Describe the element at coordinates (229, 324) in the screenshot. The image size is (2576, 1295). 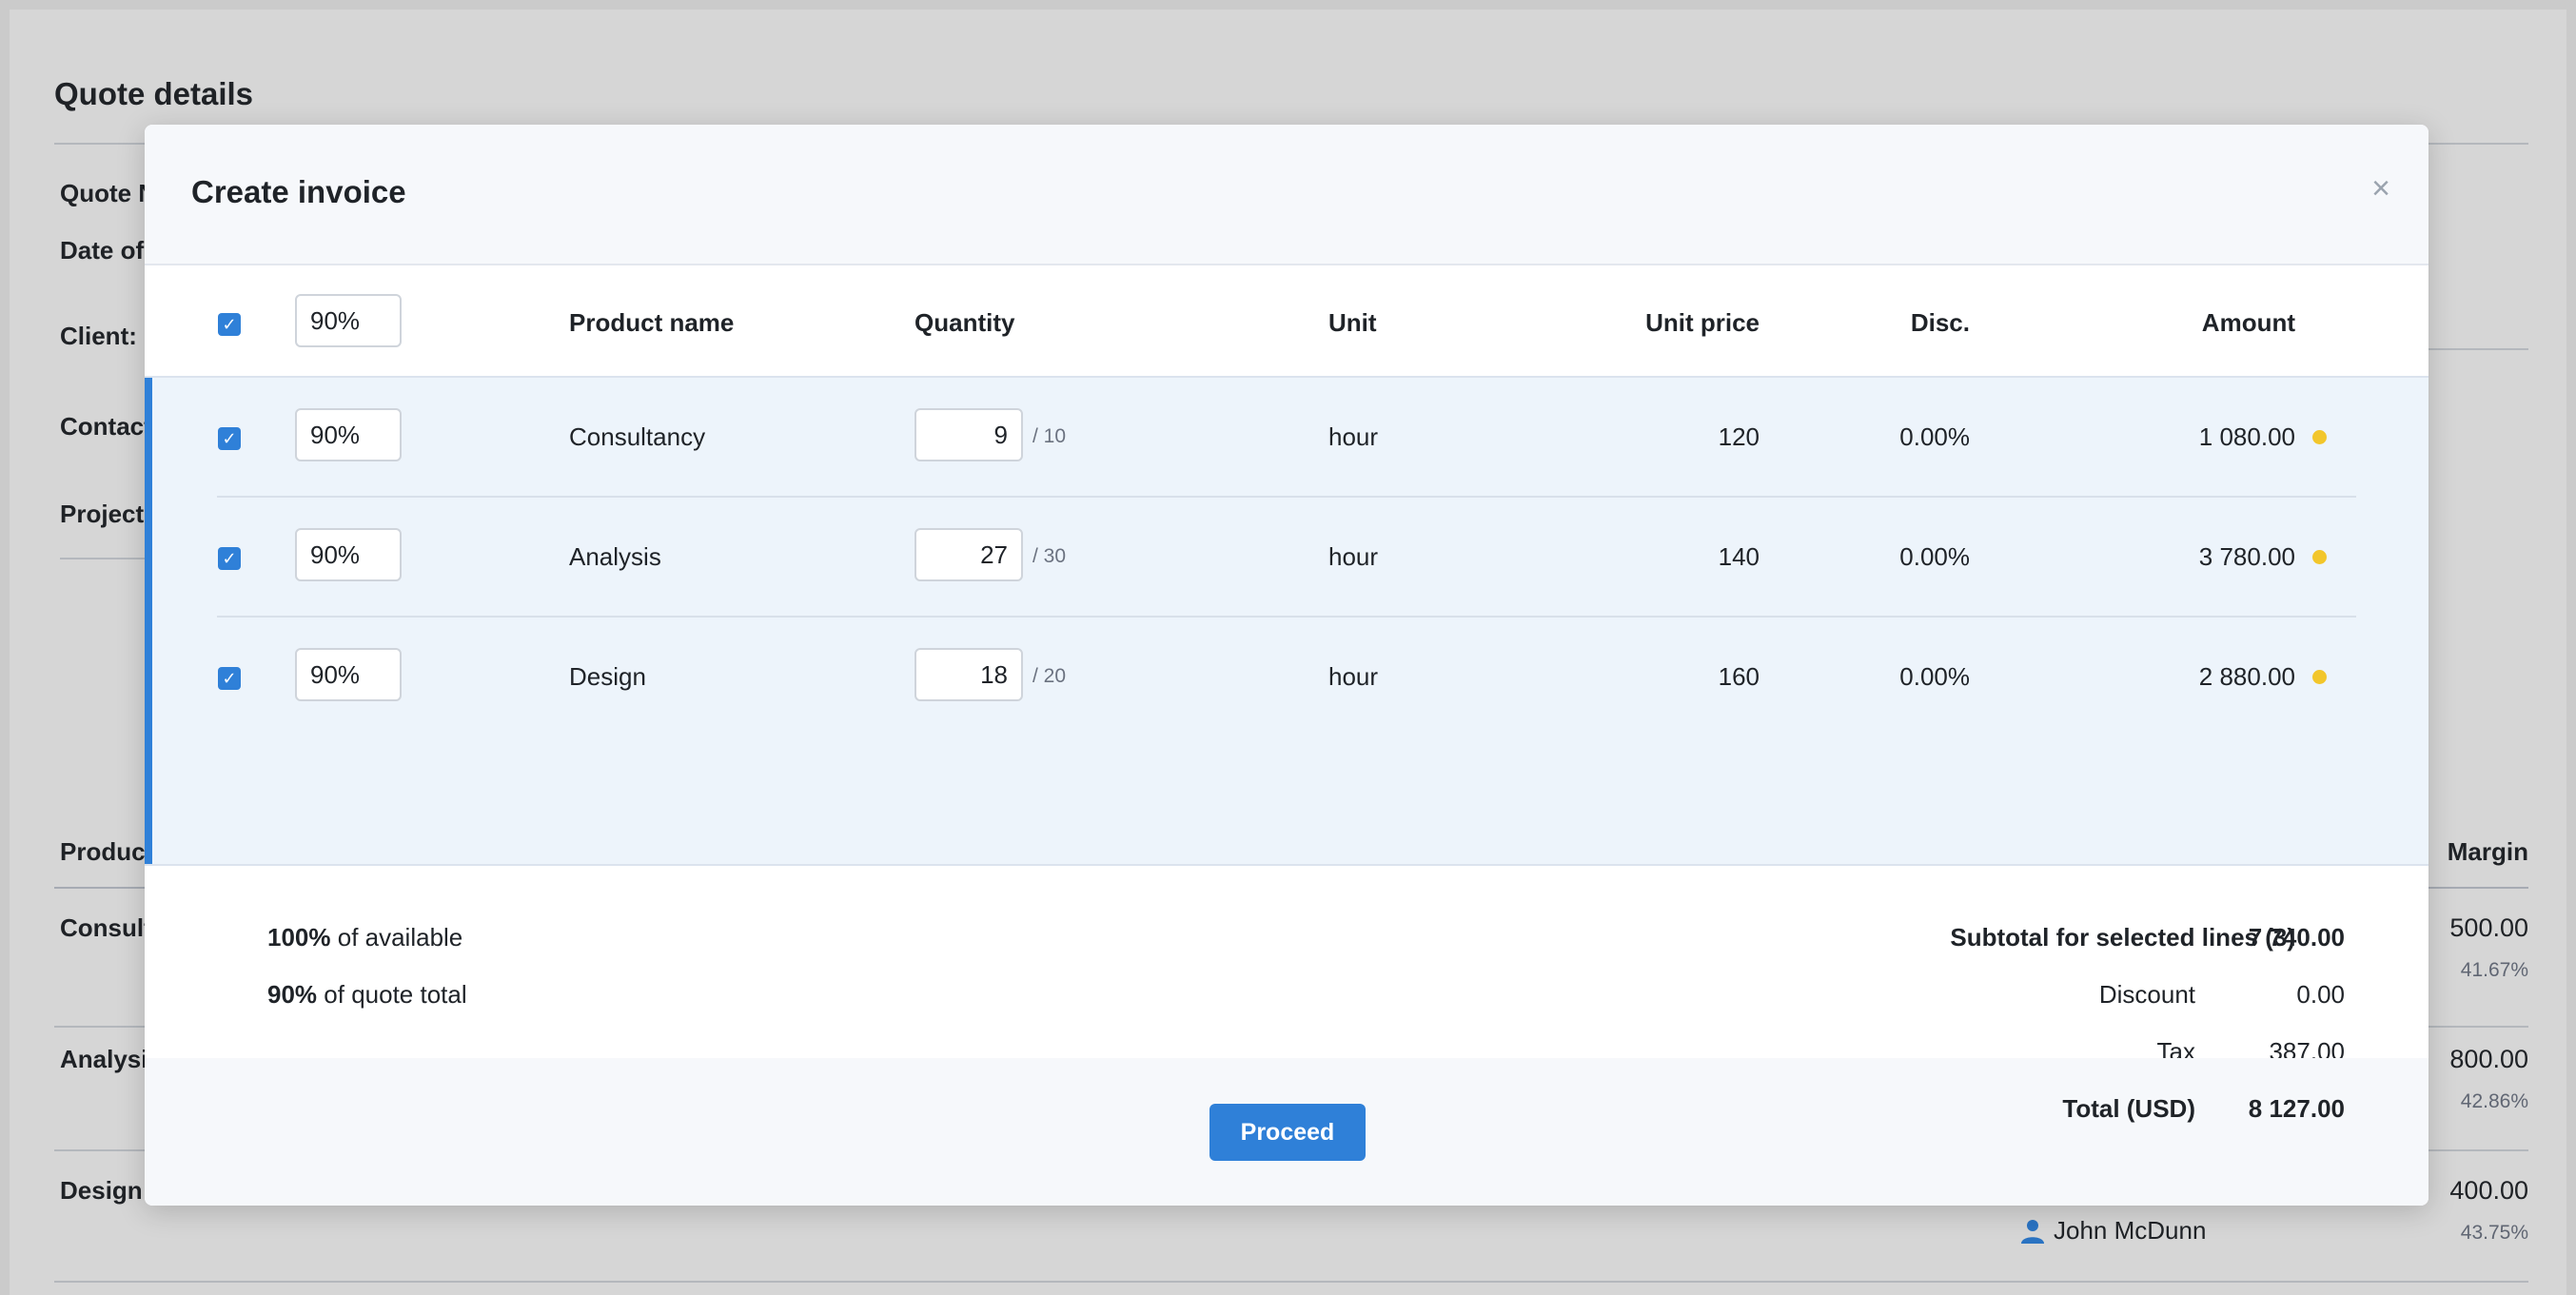
I see `select-all-checkbox: ✓` at that location.